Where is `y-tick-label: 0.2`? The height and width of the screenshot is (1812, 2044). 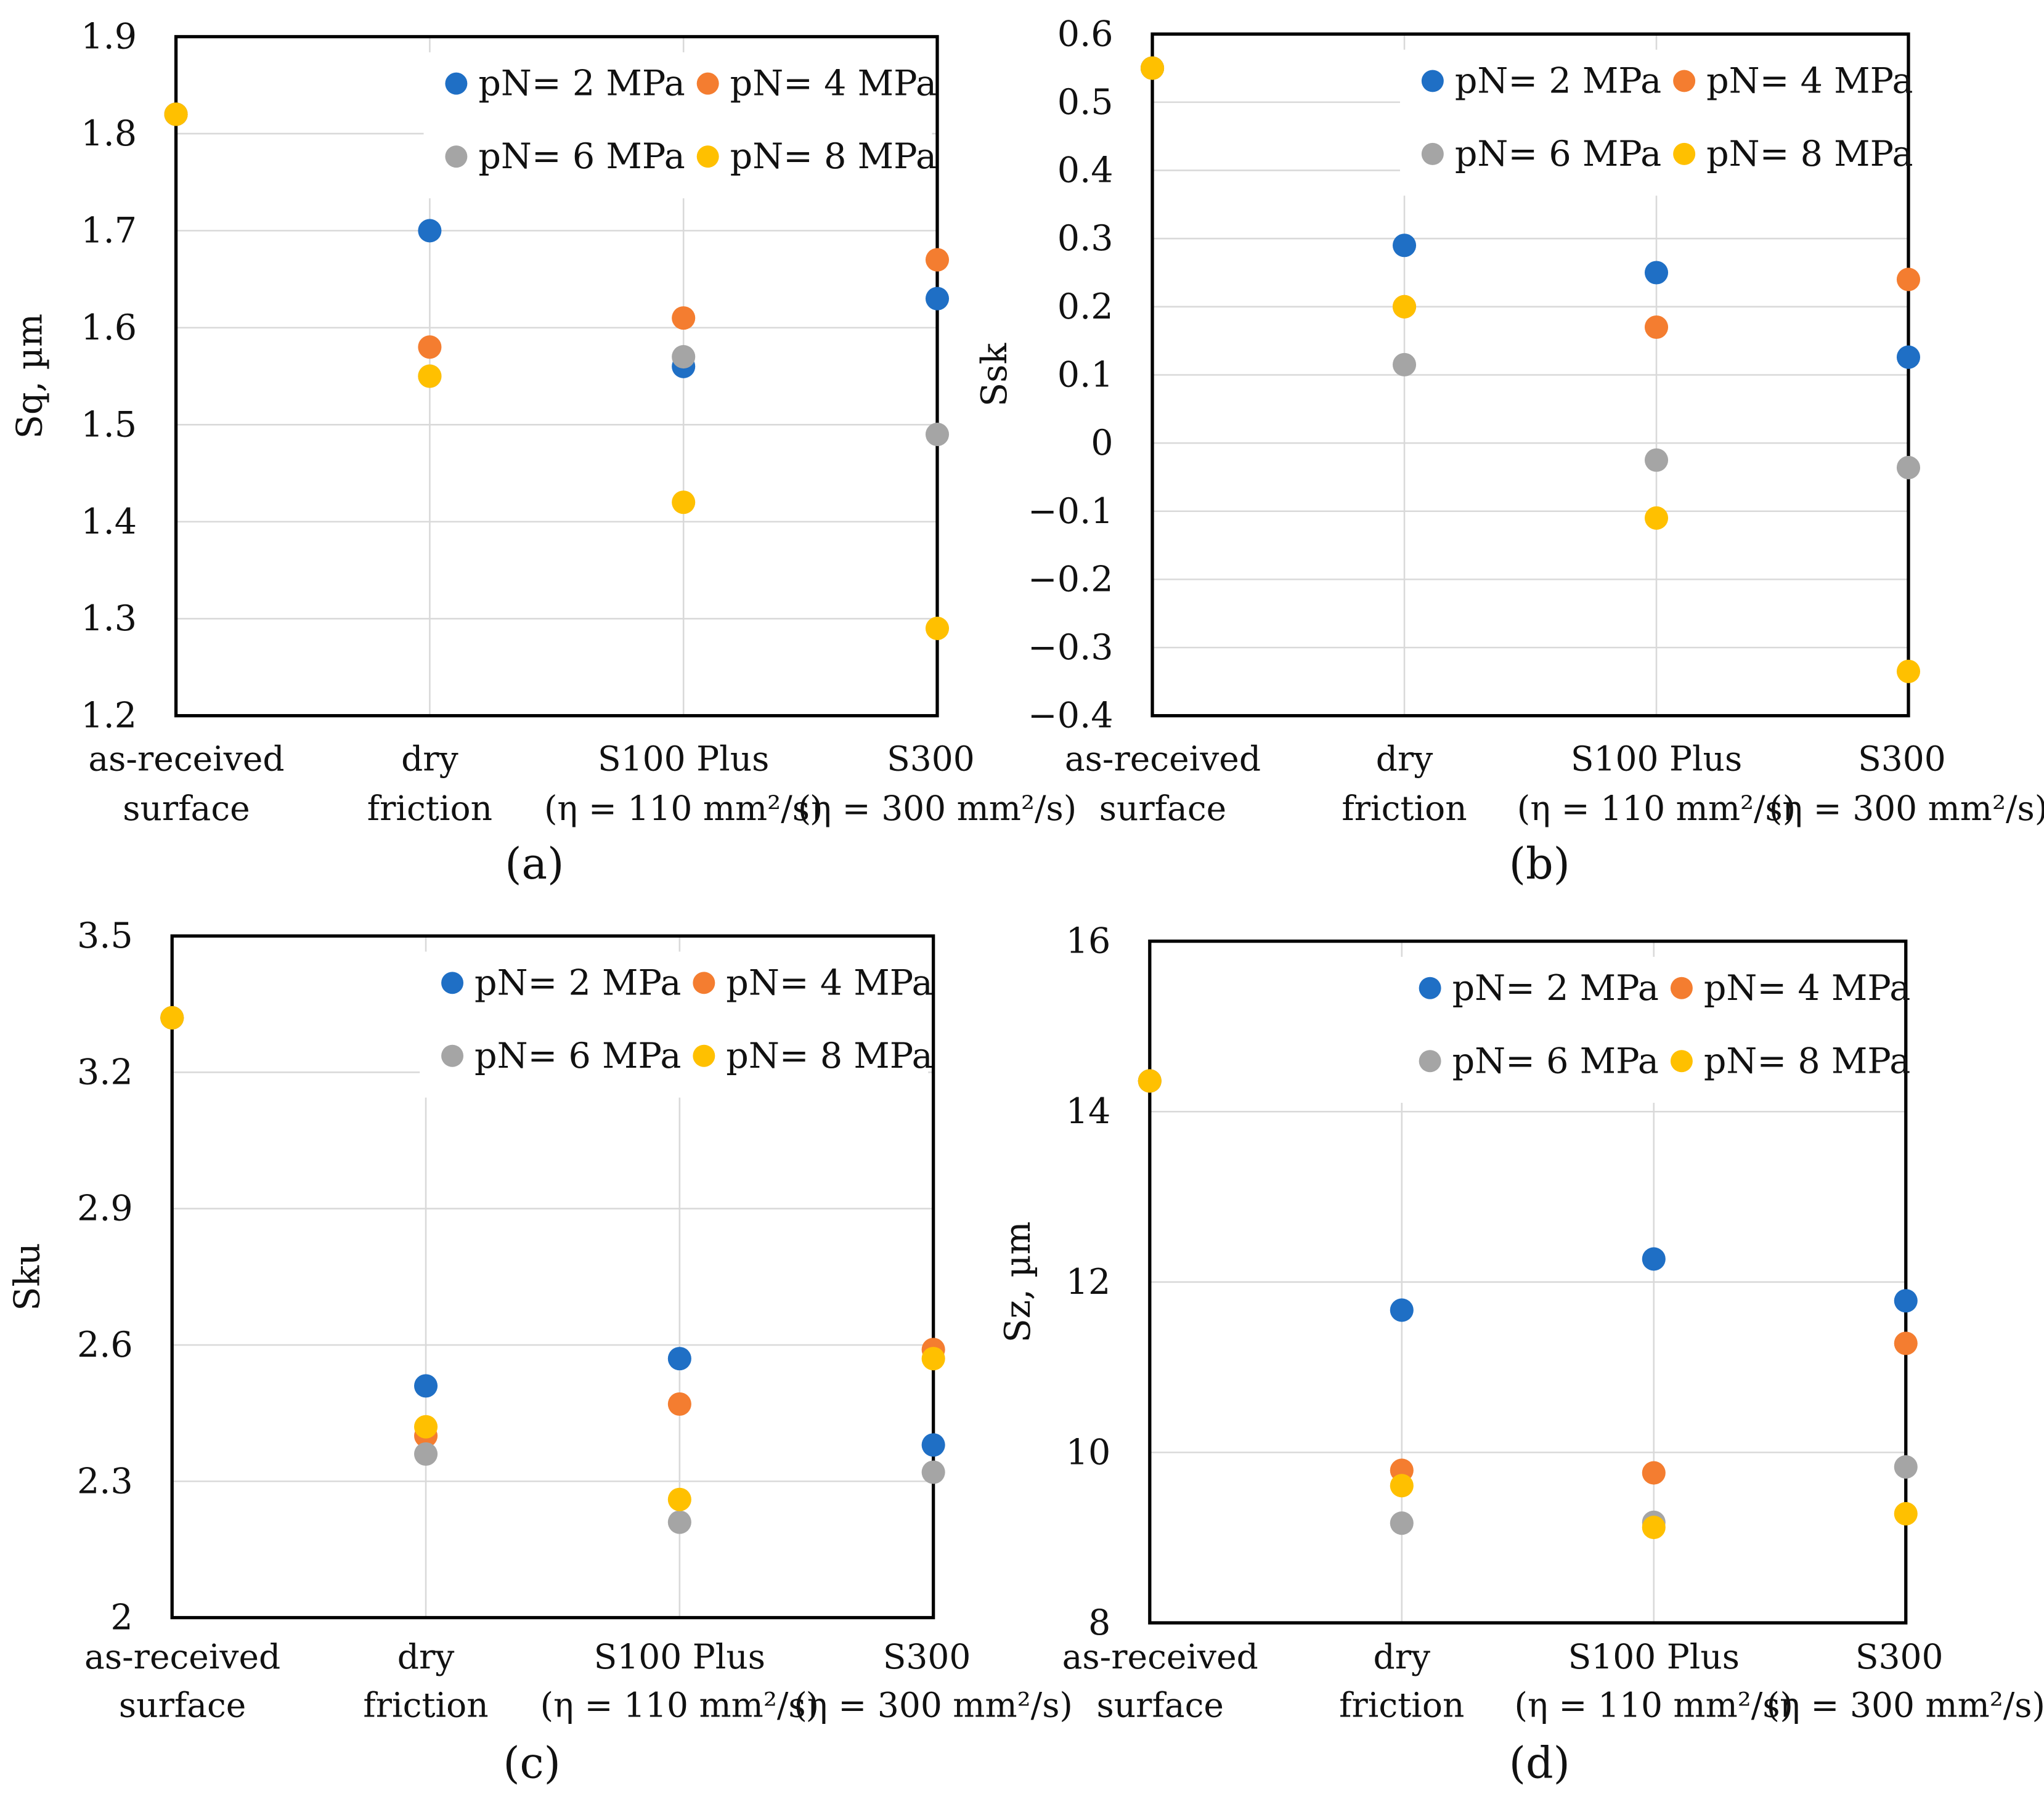 y-tick-label: 0.2 is located at coordinates (1085, 306).